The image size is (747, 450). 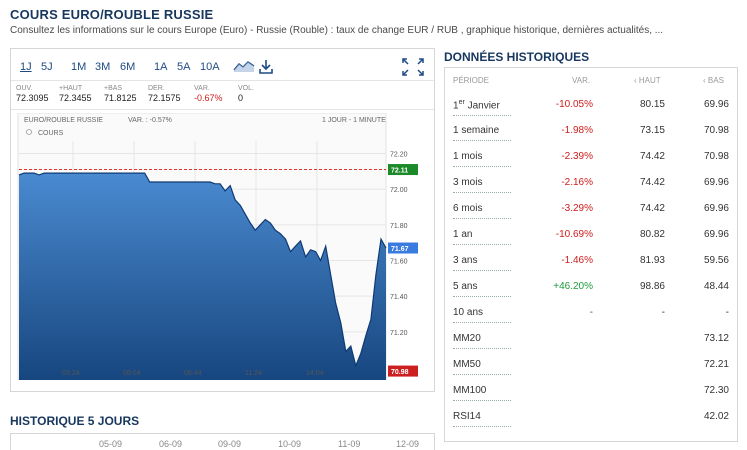 I want to click on row-period-label: RSI14, so click(x=482, y=419).